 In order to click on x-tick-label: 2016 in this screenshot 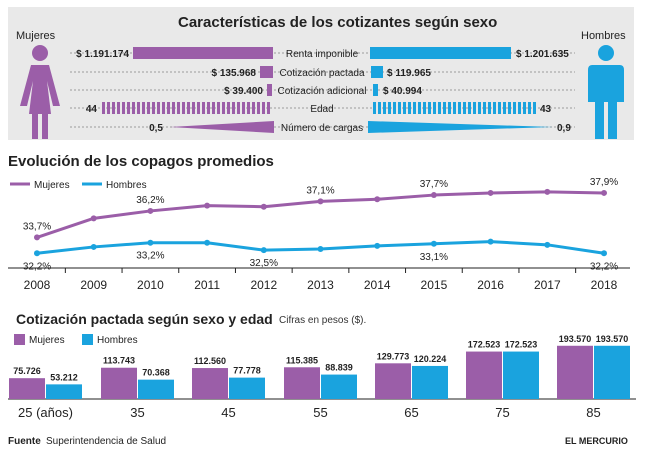, I will do `click(490, 285)`.